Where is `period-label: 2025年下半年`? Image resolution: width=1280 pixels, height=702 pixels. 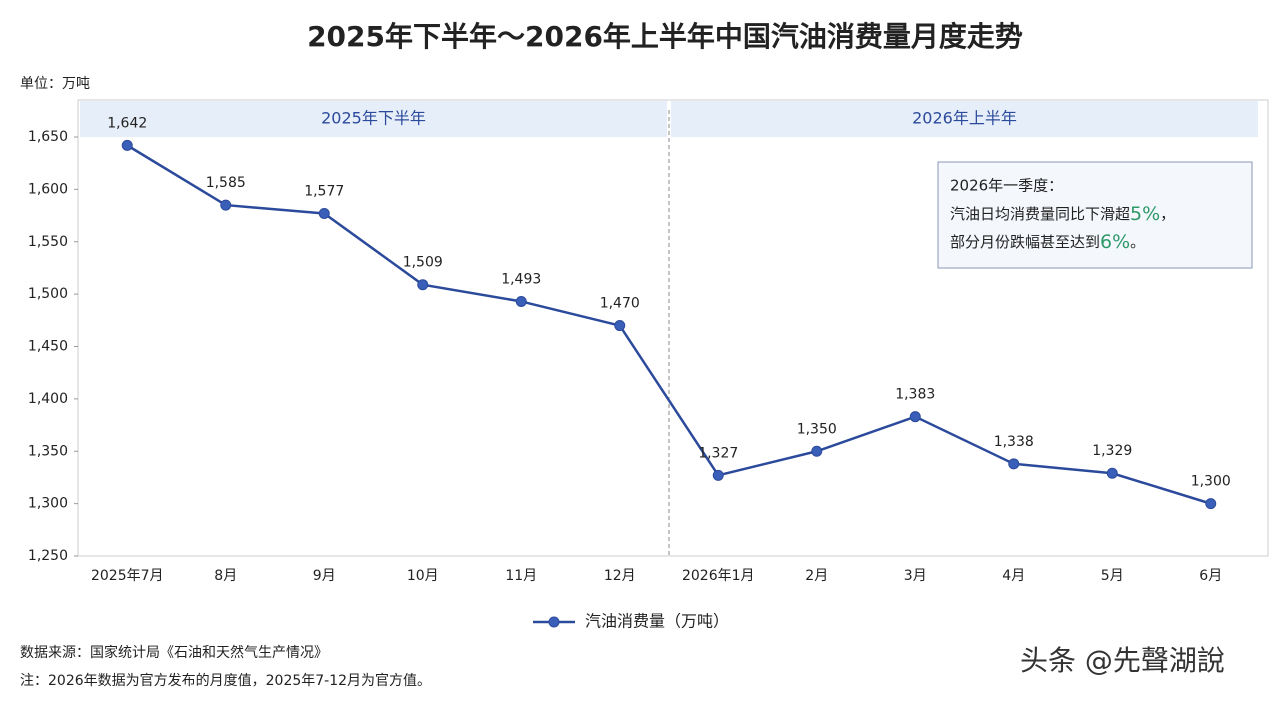 period-label: 2025年下半年 is located at coordinates (373, 118).